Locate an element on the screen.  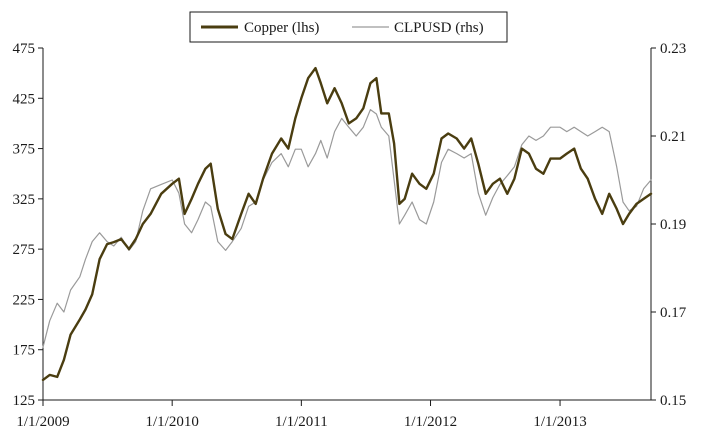
left-y-tick-label: 225 is located at coordinates (24, 300).